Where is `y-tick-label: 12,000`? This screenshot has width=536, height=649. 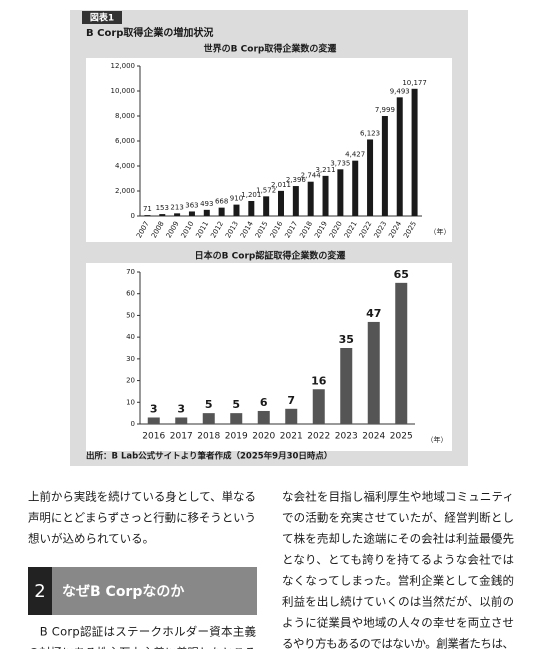
y-tick-label: 12,000 is located at coordinates (123, 66).